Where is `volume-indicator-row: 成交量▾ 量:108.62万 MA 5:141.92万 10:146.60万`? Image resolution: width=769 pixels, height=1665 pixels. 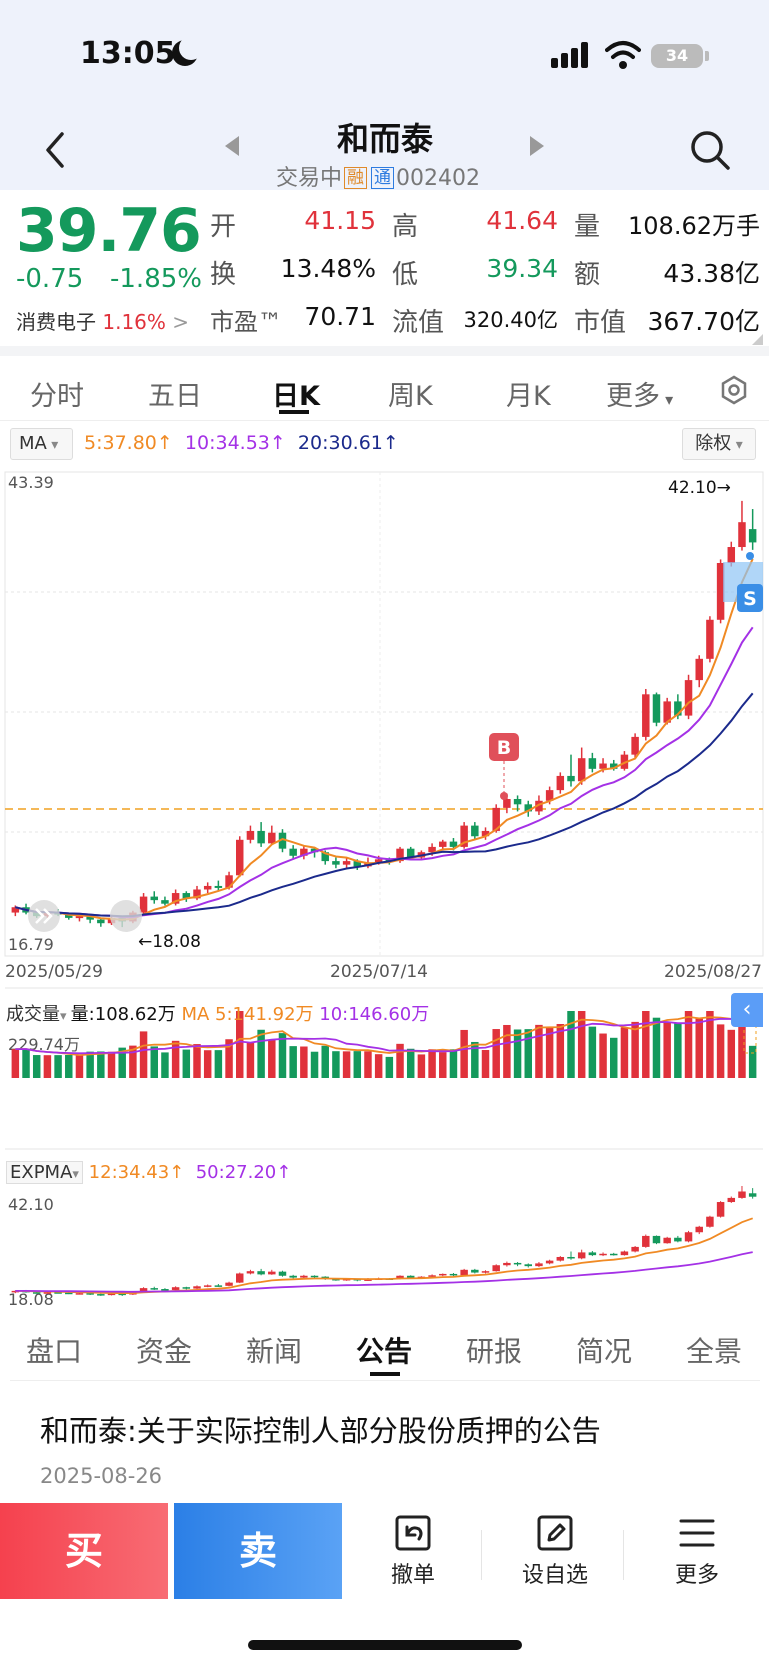 volume-indicator-row: 成交量▾ 量:108.62万 MA 5:141.92万 10:146.60万 is located at coordinates (217, 1013).